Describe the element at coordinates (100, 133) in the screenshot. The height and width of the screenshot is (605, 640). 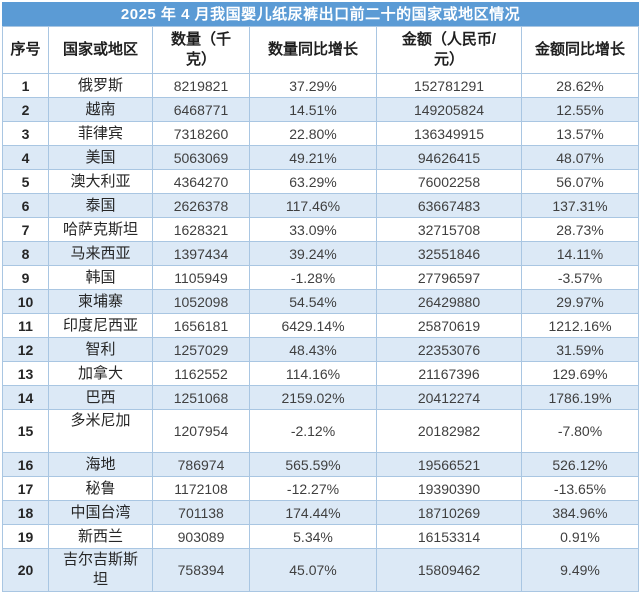
I see `country-cell: 菲律宾` at that location.